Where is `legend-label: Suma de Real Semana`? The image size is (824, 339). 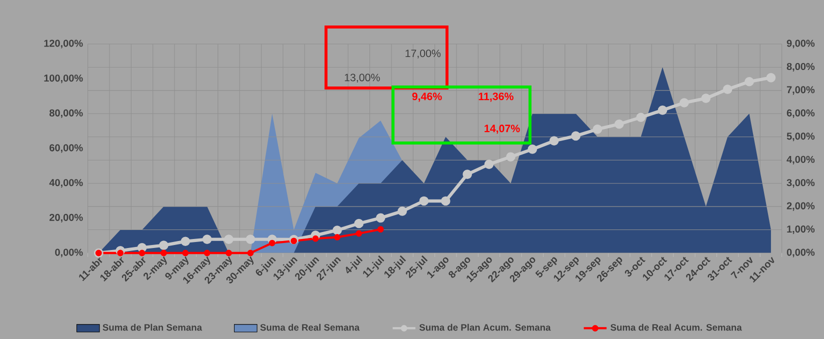 legend-label: Suma de Real Semana is located at coordinates (310, 327).